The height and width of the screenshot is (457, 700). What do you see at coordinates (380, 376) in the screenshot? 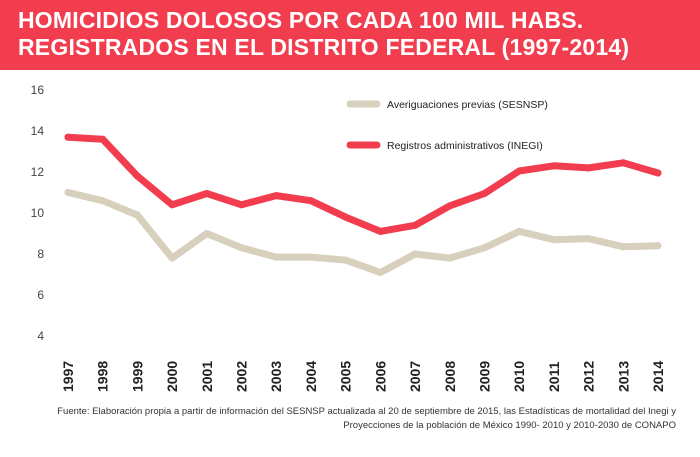
I see `x-tick-label: 2006` at bounding box center [380, 376].